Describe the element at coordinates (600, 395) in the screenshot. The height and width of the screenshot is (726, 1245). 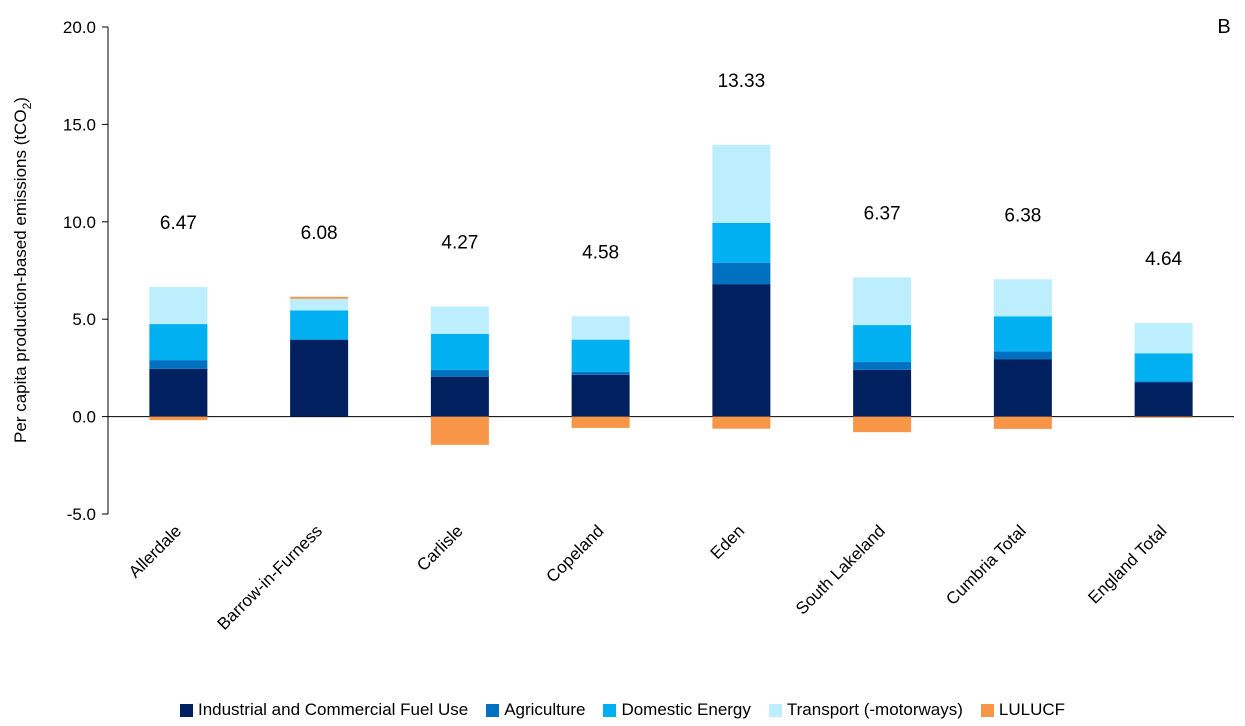
I see `bar-segment-industrial-and-commercial-fuel-use-copeland` at that location.